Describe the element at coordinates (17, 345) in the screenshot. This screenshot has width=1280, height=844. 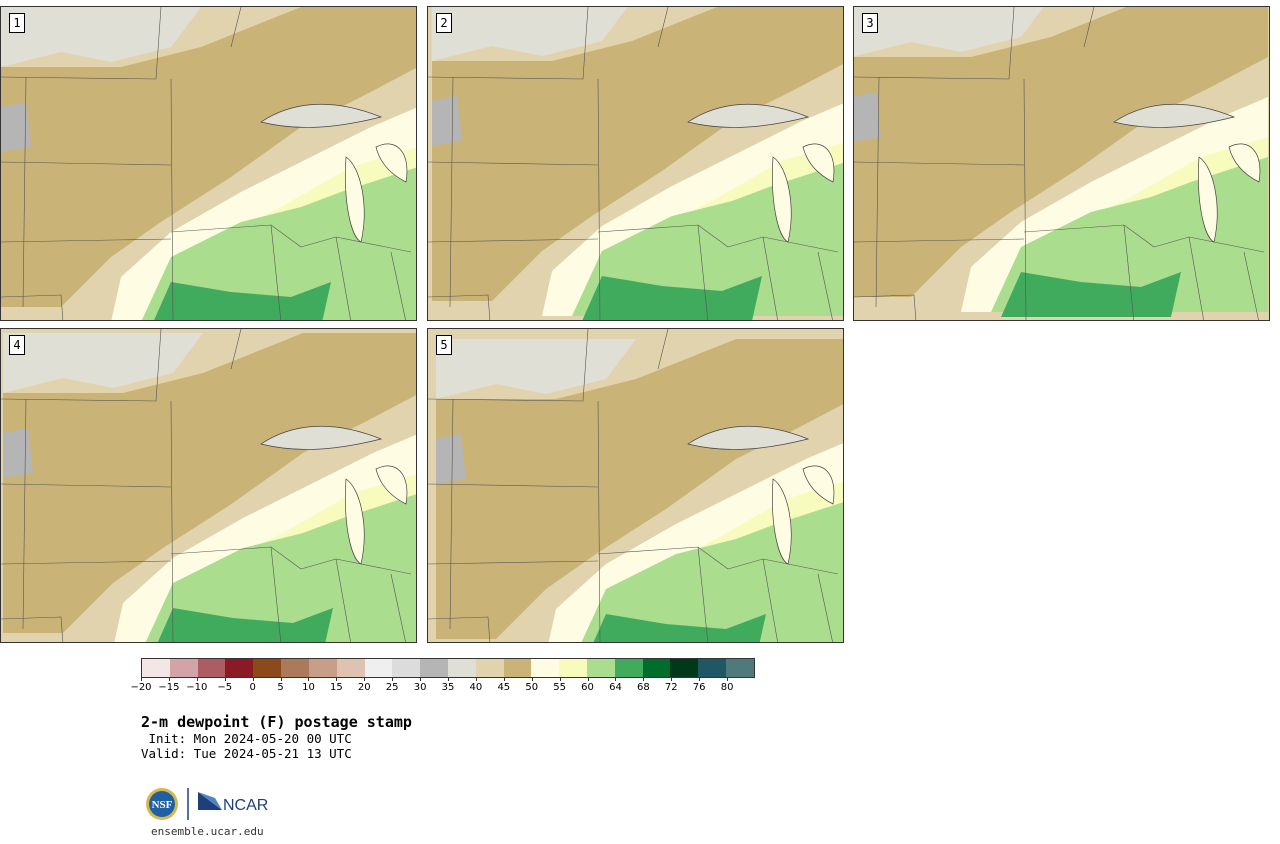
I see `panel-number-label: 4` at that location.